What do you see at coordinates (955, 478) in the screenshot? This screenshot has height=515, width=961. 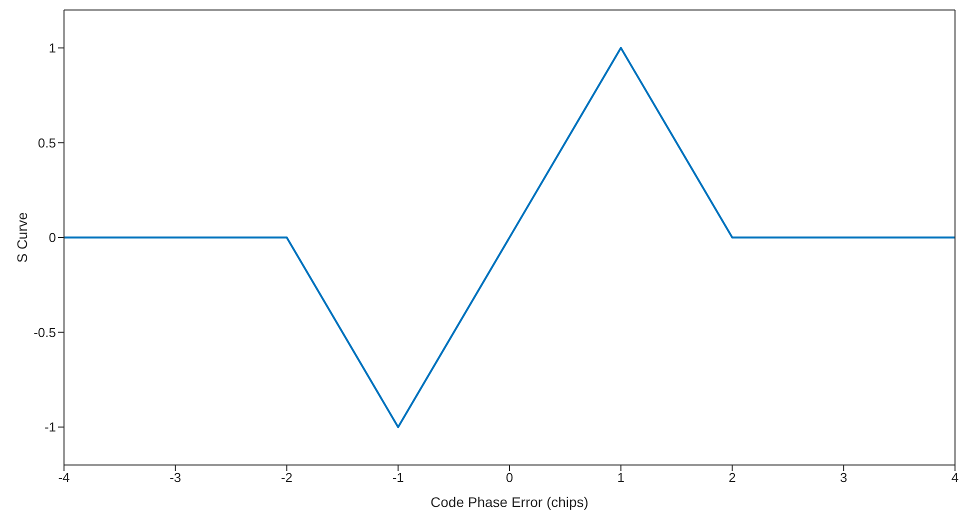 I see `x-tick-label: 4` at bounding box center [955, 478].